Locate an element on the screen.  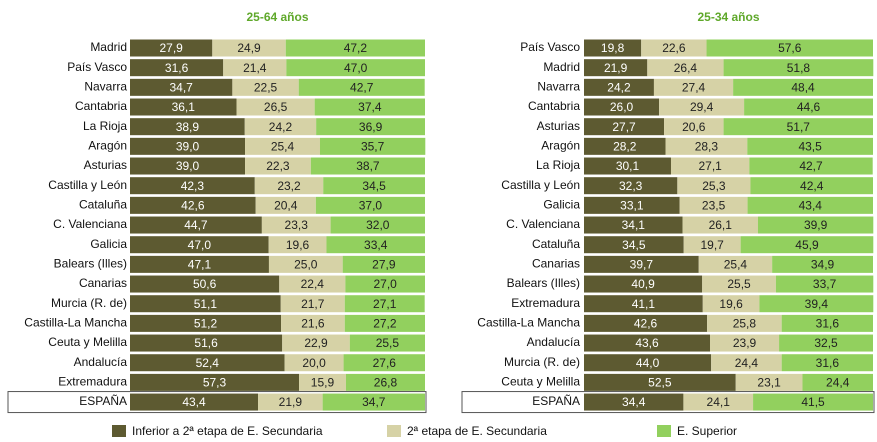
value-label: 23,5 is located at coordinates (714, 206).